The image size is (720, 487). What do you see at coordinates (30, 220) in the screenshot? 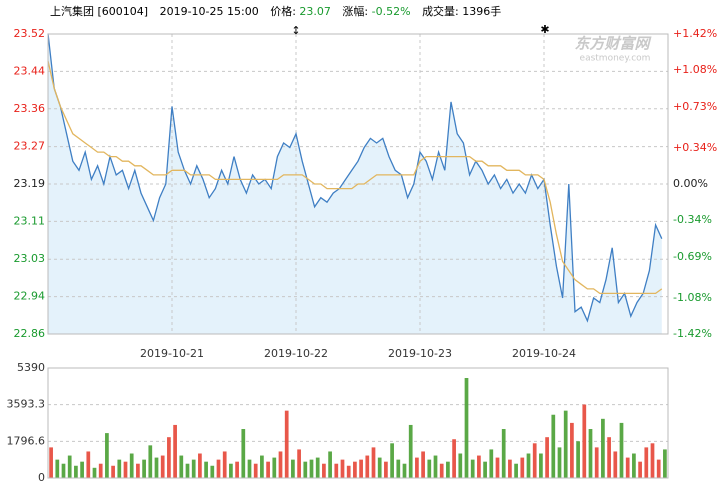
I see `y-tick-label: 23.11` at bounding box center [30, 220].